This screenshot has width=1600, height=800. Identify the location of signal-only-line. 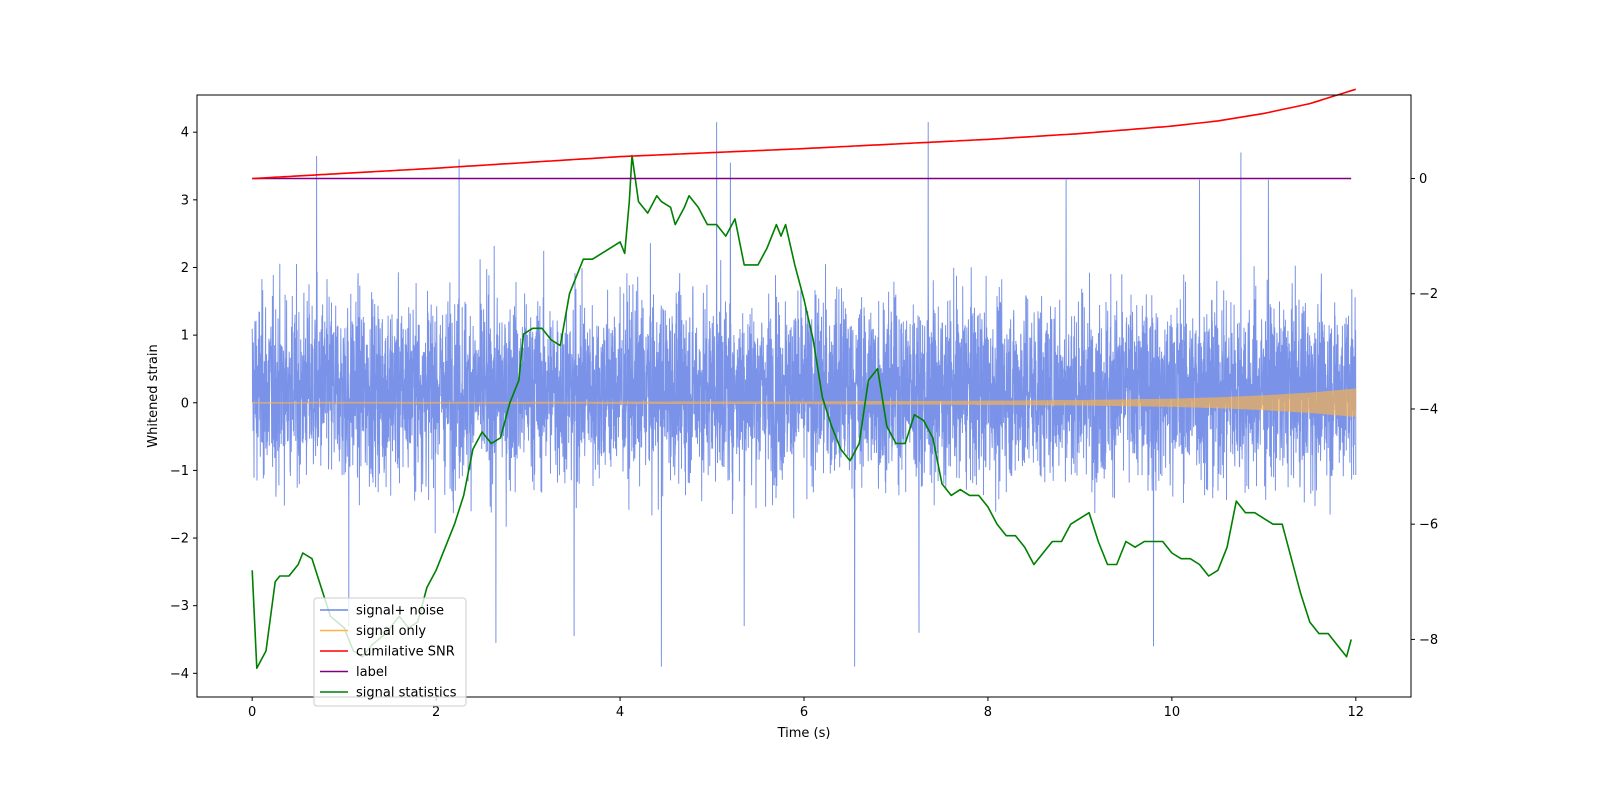
(804, 402).